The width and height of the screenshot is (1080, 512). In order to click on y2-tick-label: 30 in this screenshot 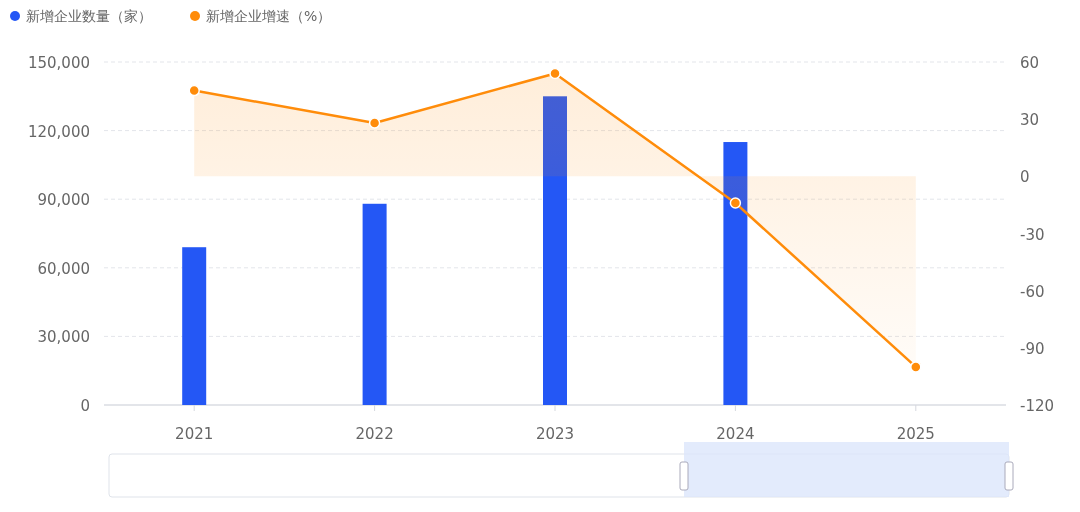, I will do `click(1030, 120)`.